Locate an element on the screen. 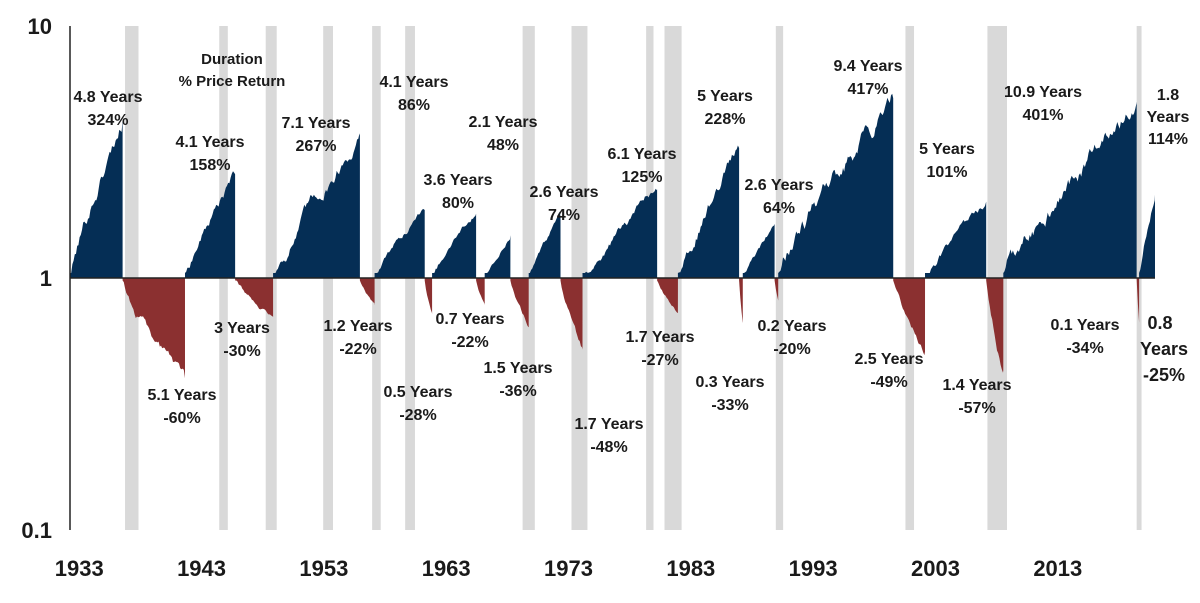  bear-return-9: -20% is located at coordinates (791, 349).